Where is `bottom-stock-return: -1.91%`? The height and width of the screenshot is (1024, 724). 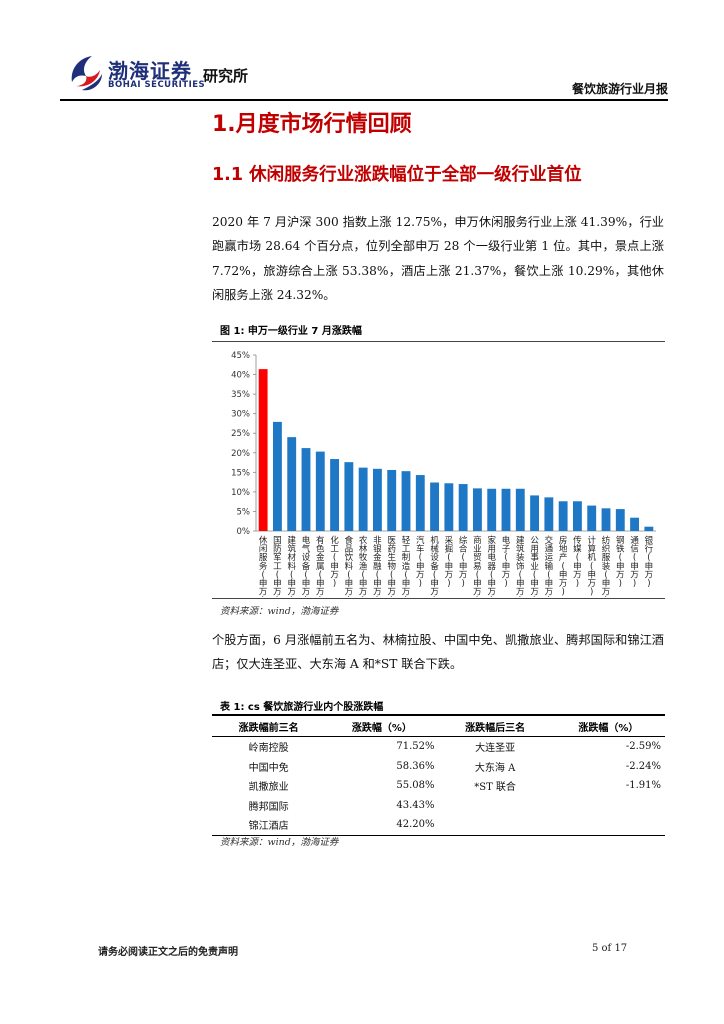 bottom-stock-return: -1.91% is located at coordinates (643, 786).